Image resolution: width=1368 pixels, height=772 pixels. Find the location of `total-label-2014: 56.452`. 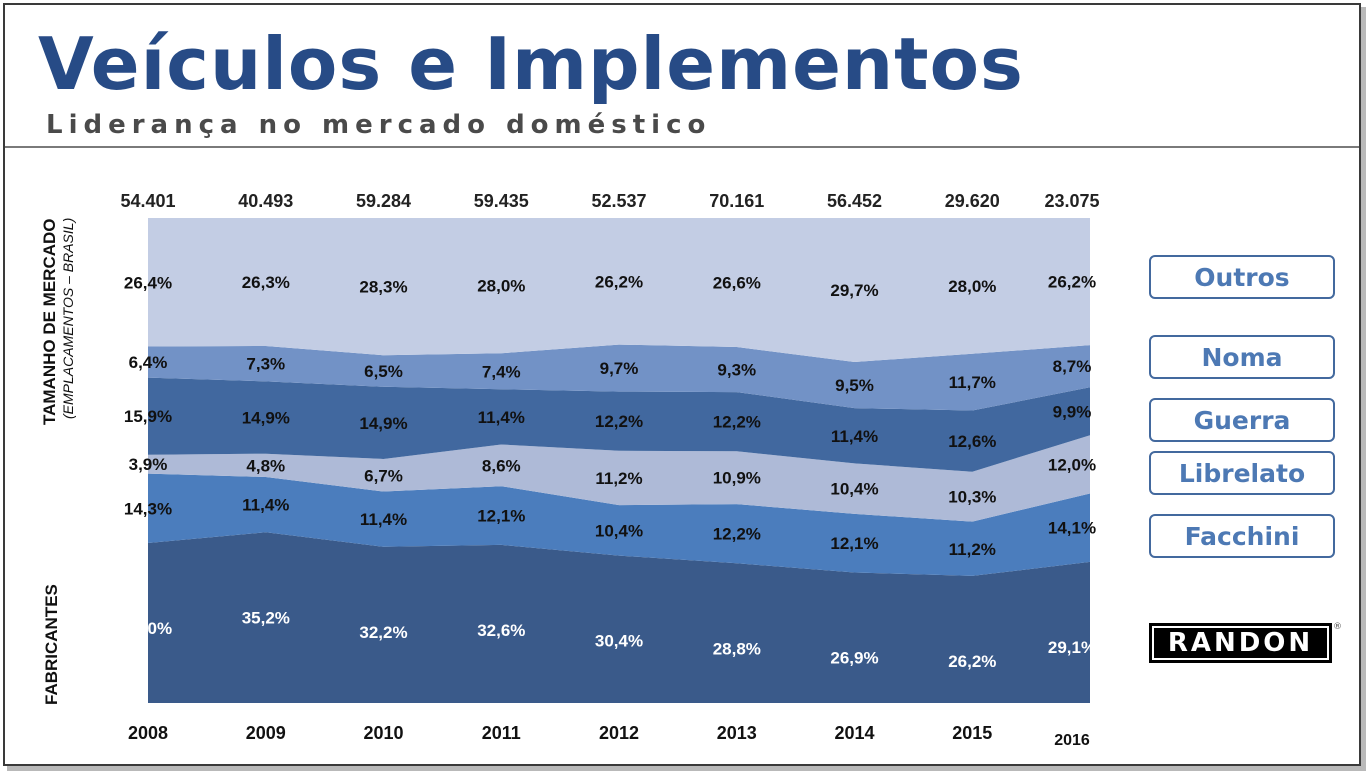

total-label-2014: 56.452 is located at coordinates (854, 201).